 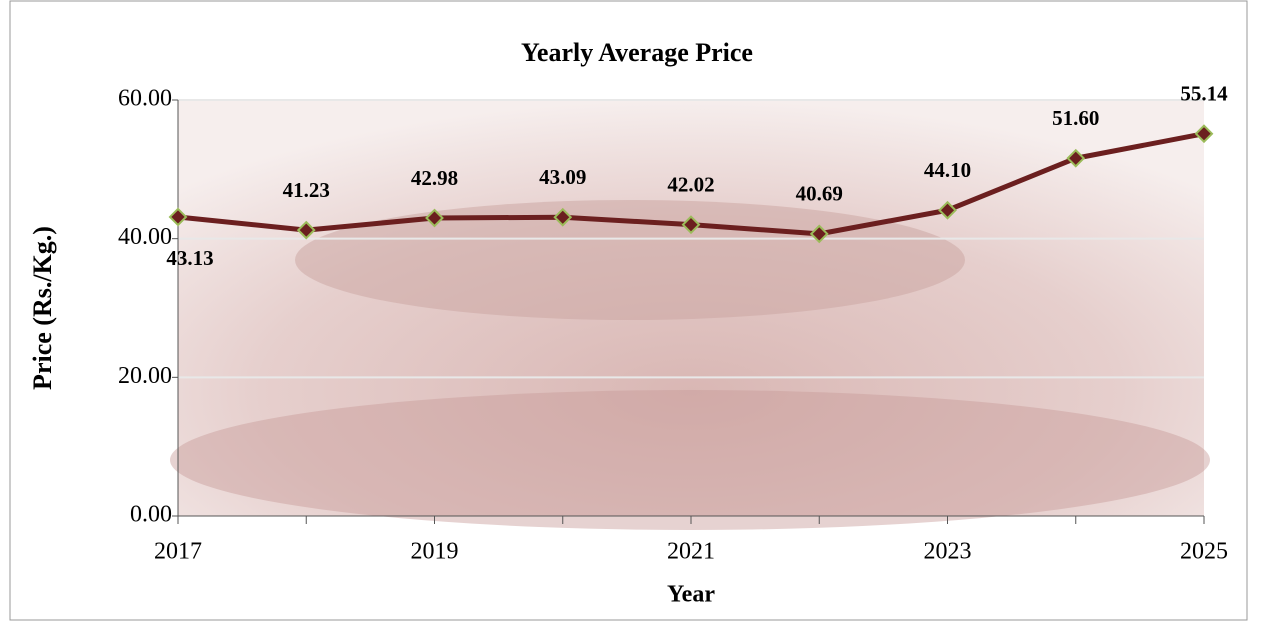 I want to click on y-tick-label: 20.00, so click(x=145, y=376).